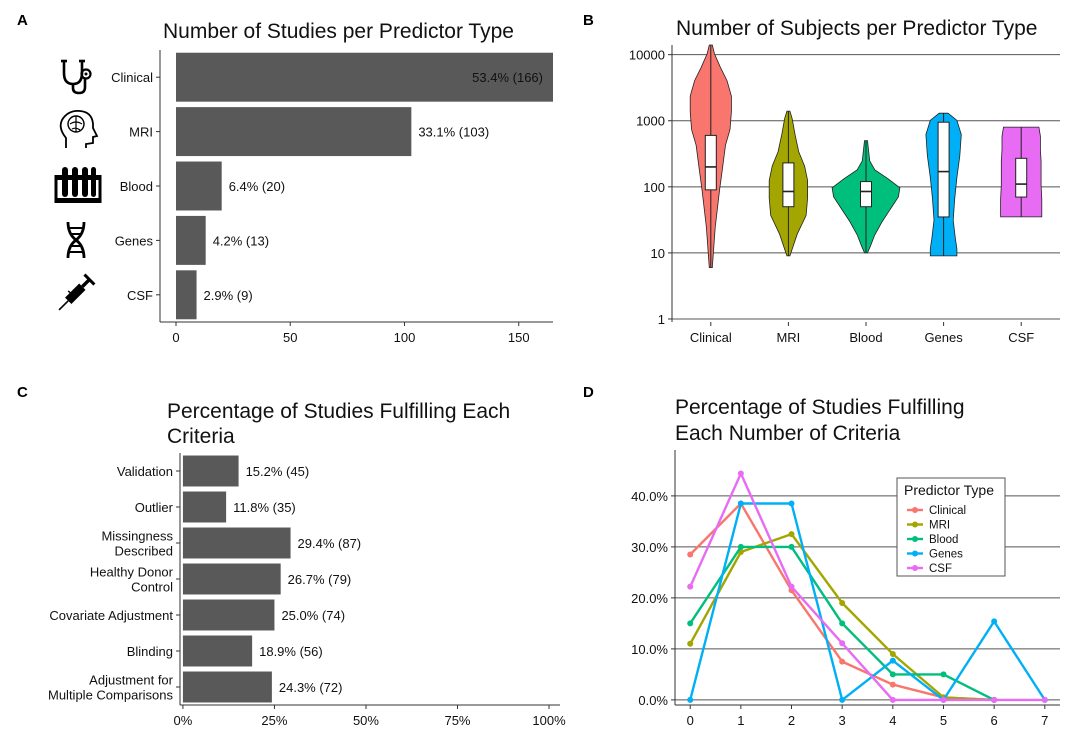  I want to click on chart-a-category-label: MRI, so click(141, 132).